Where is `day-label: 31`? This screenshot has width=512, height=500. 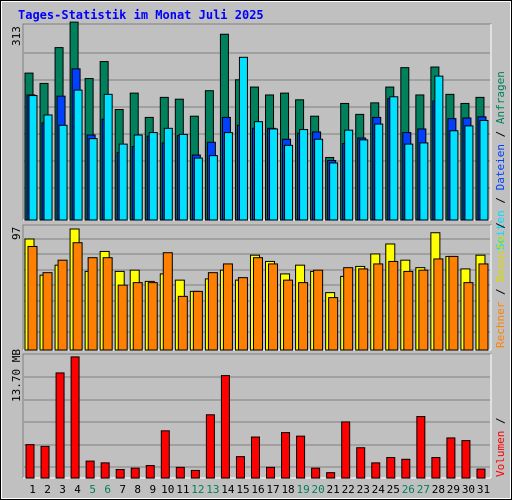 day-label: 31 is located at coordinates (483, 489).